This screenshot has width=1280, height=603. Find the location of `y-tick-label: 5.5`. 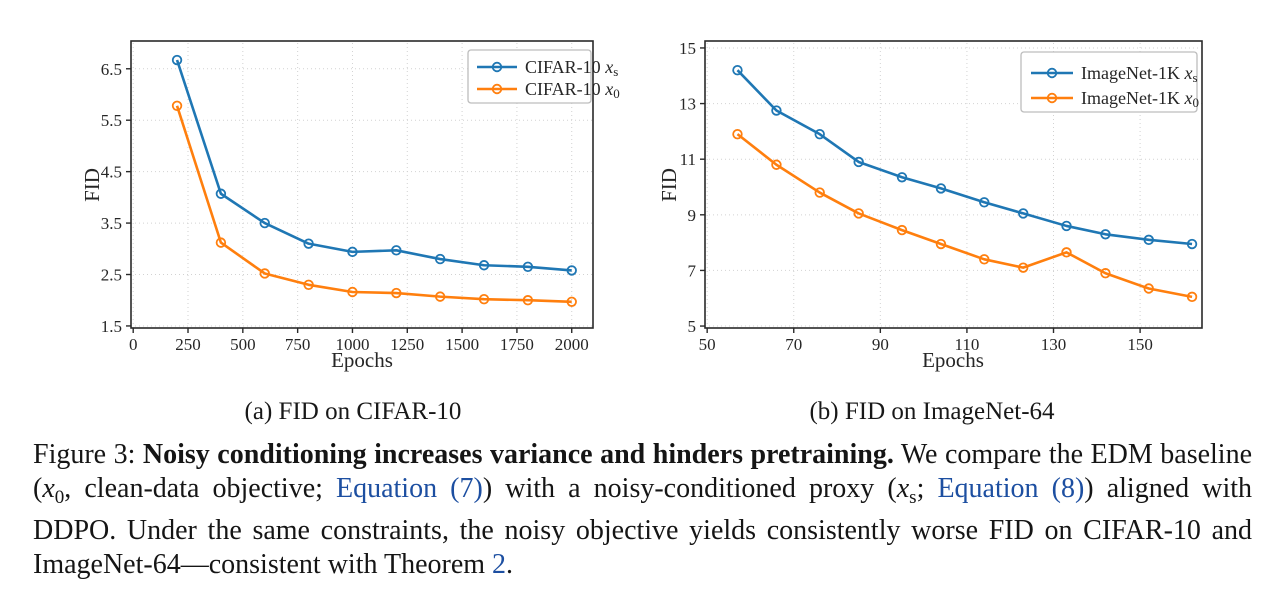

y-tick-label: 5.5 is located at coordinates (111, 120).